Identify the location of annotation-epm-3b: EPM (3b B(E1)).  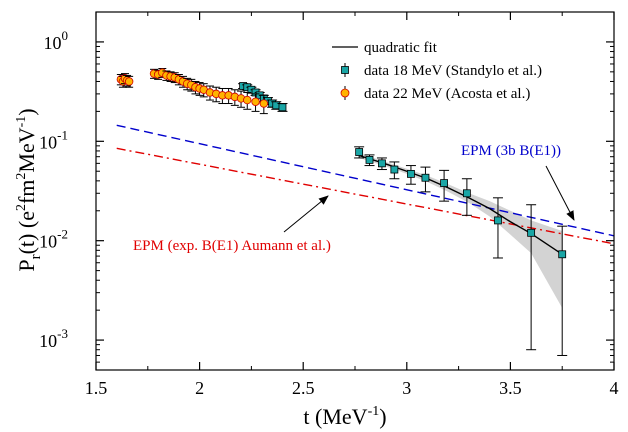
(511, 151).